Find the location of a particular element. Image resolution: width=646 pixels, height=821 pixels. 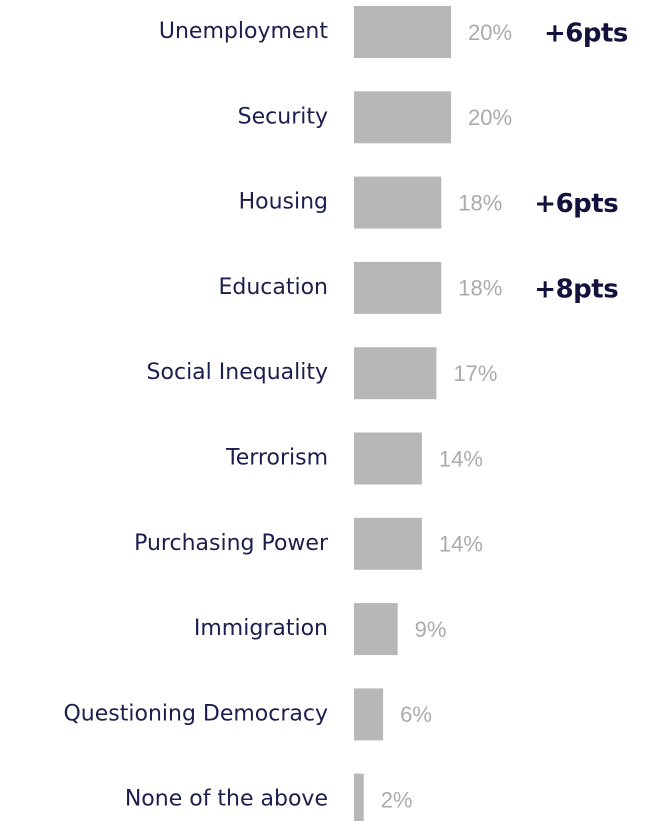

value-label: 2% is located at coordinates (397, 800).